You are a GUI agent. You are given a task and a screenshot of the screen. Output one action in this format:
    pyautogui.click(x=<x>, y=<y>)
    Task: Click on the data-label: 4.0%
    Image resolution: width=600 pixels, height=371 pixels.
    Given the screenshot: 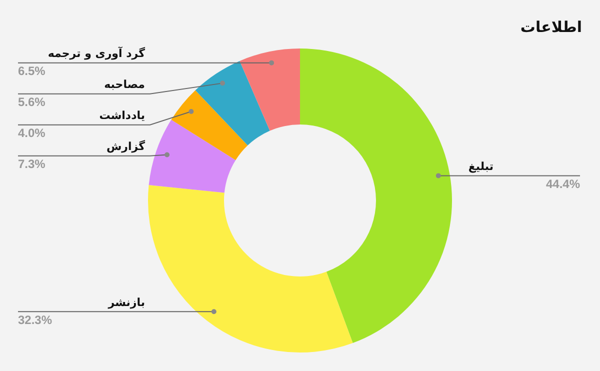 What is the action you would take?
    pyautogui.click(x=32, y=133)
    